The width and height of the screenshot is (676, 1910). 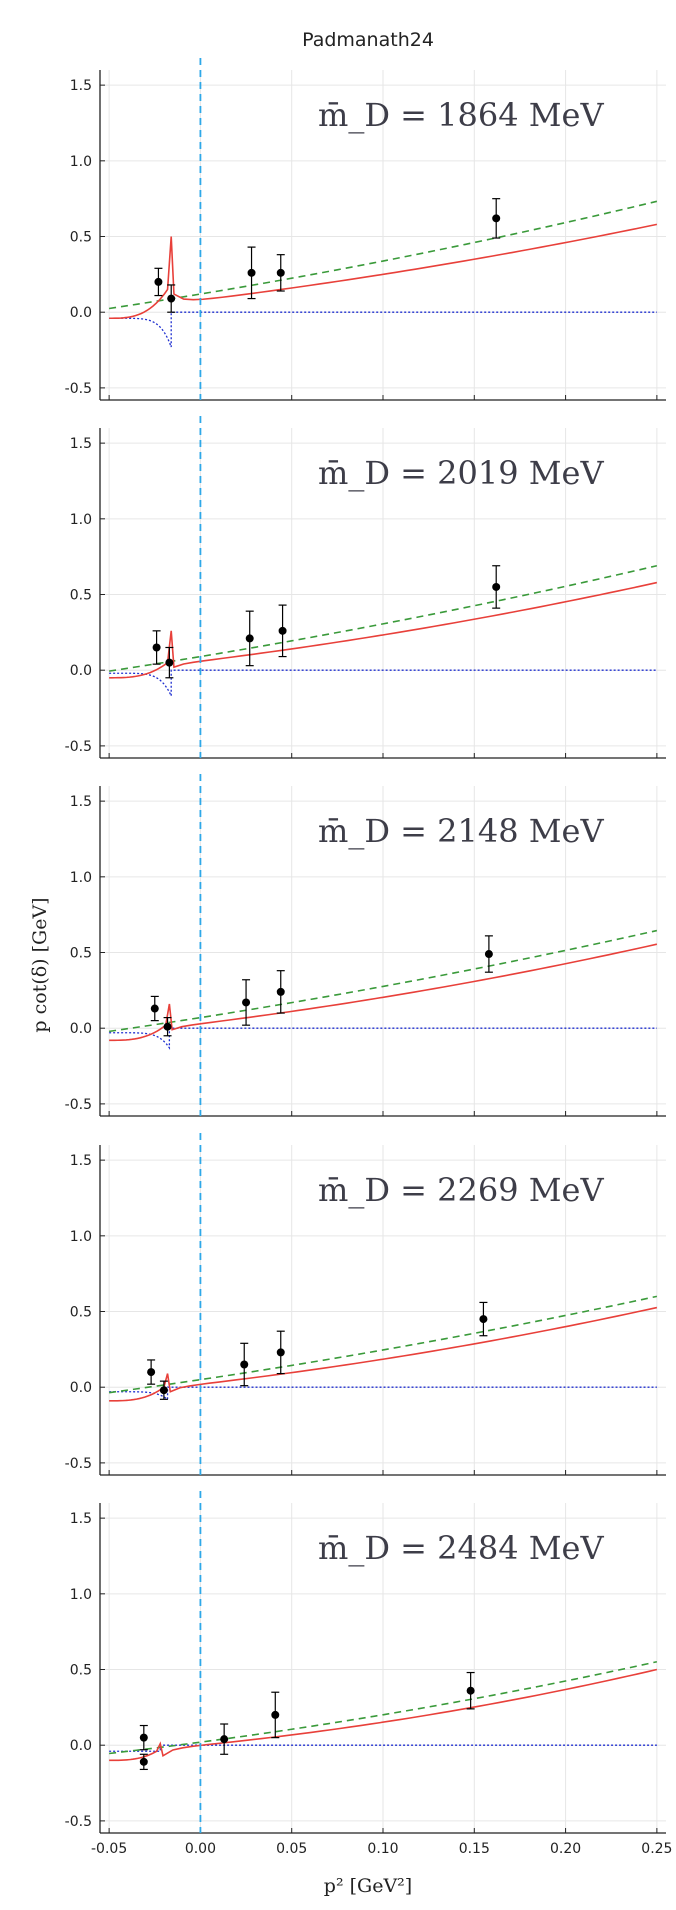 I want to click on x-tick-label: -0.05, so click(x=109, y=1849).